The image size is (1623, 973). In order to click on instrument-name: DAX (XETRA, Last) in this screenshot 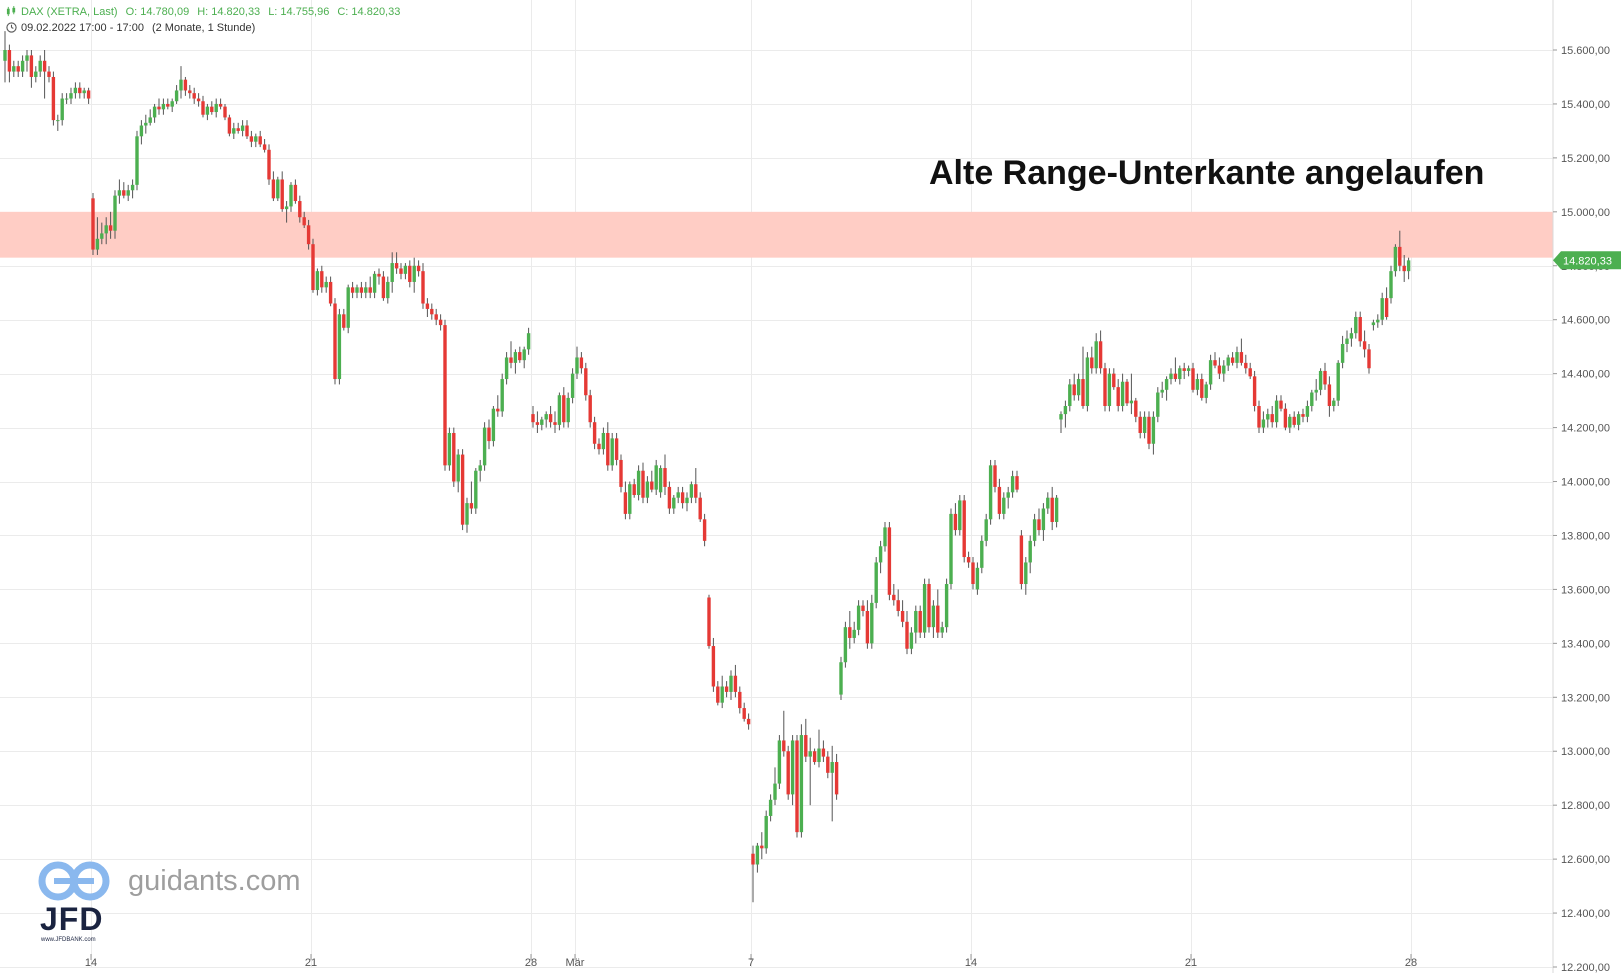, I will do `click(69, 12)`.